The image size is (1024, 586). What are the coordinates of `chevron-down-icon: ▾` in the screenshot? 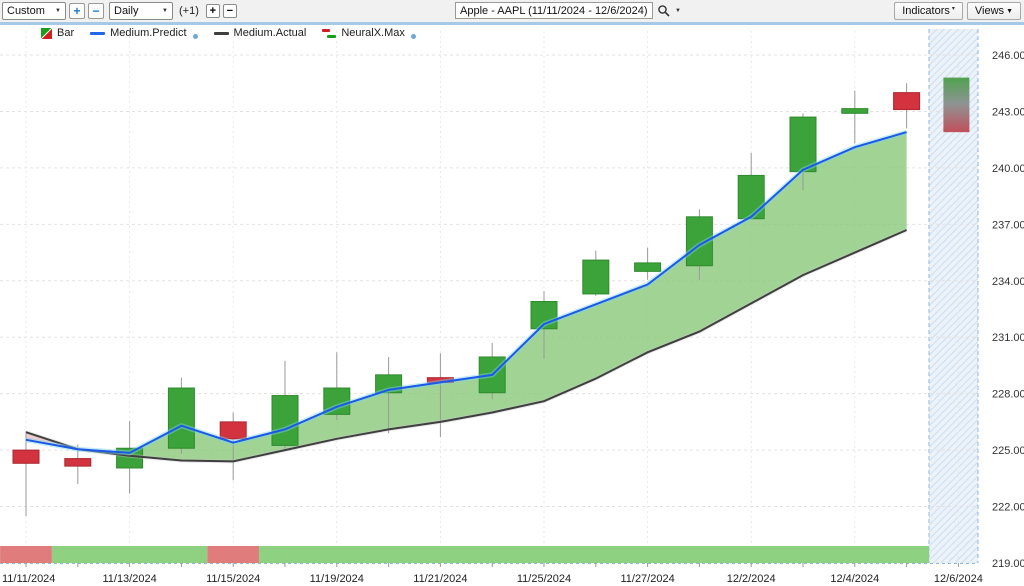 It's located at (953, 9).